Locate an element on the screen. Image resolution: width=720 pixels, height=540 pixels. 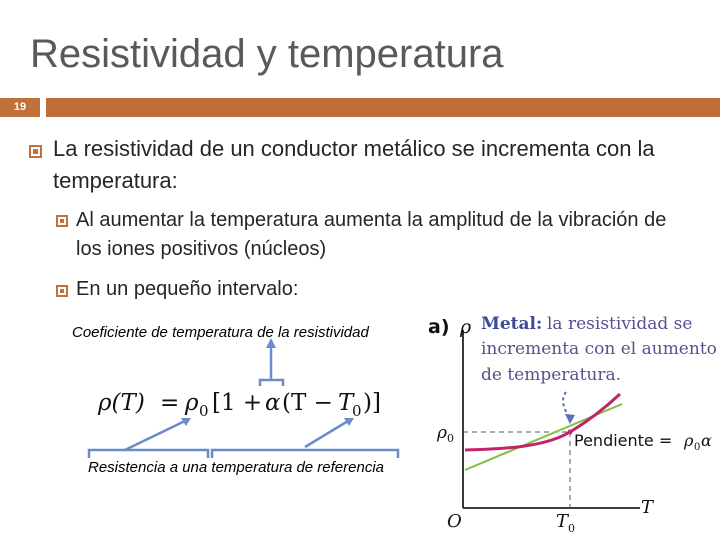
rho0-sub: 0 is located at coordinates (450, 438).